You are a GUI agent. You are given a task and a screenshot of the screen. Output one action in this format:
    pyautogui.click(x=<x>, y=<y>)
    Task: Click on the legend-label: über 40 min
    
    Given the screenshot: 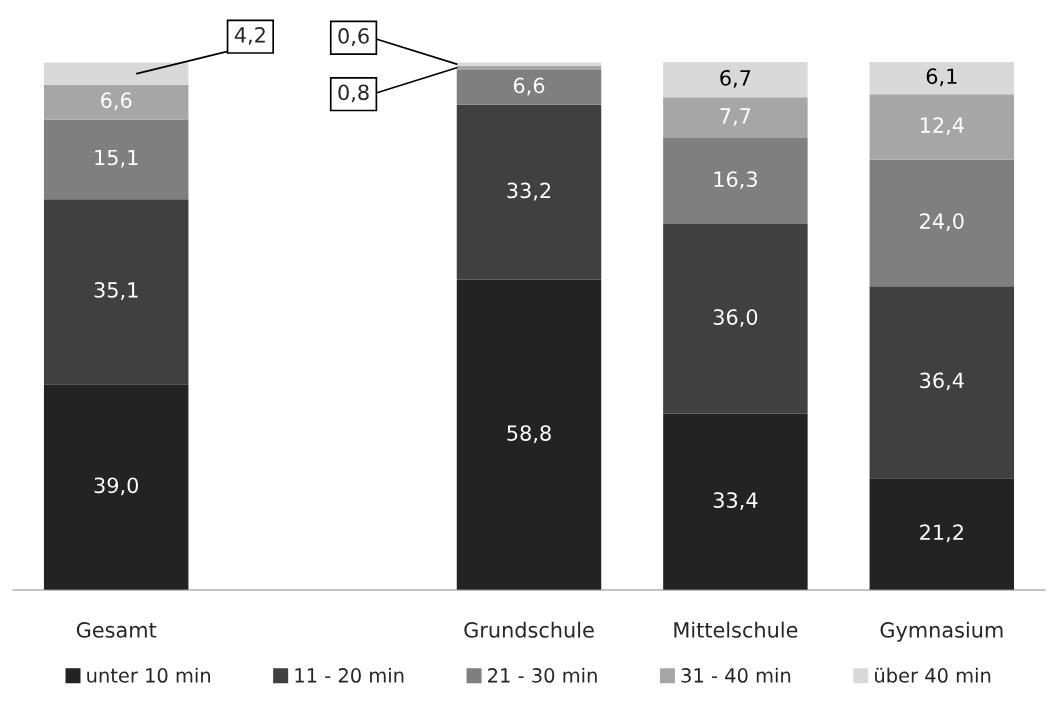 What is the action you would take?
    pyautogui.click(x=933, y=675)
    